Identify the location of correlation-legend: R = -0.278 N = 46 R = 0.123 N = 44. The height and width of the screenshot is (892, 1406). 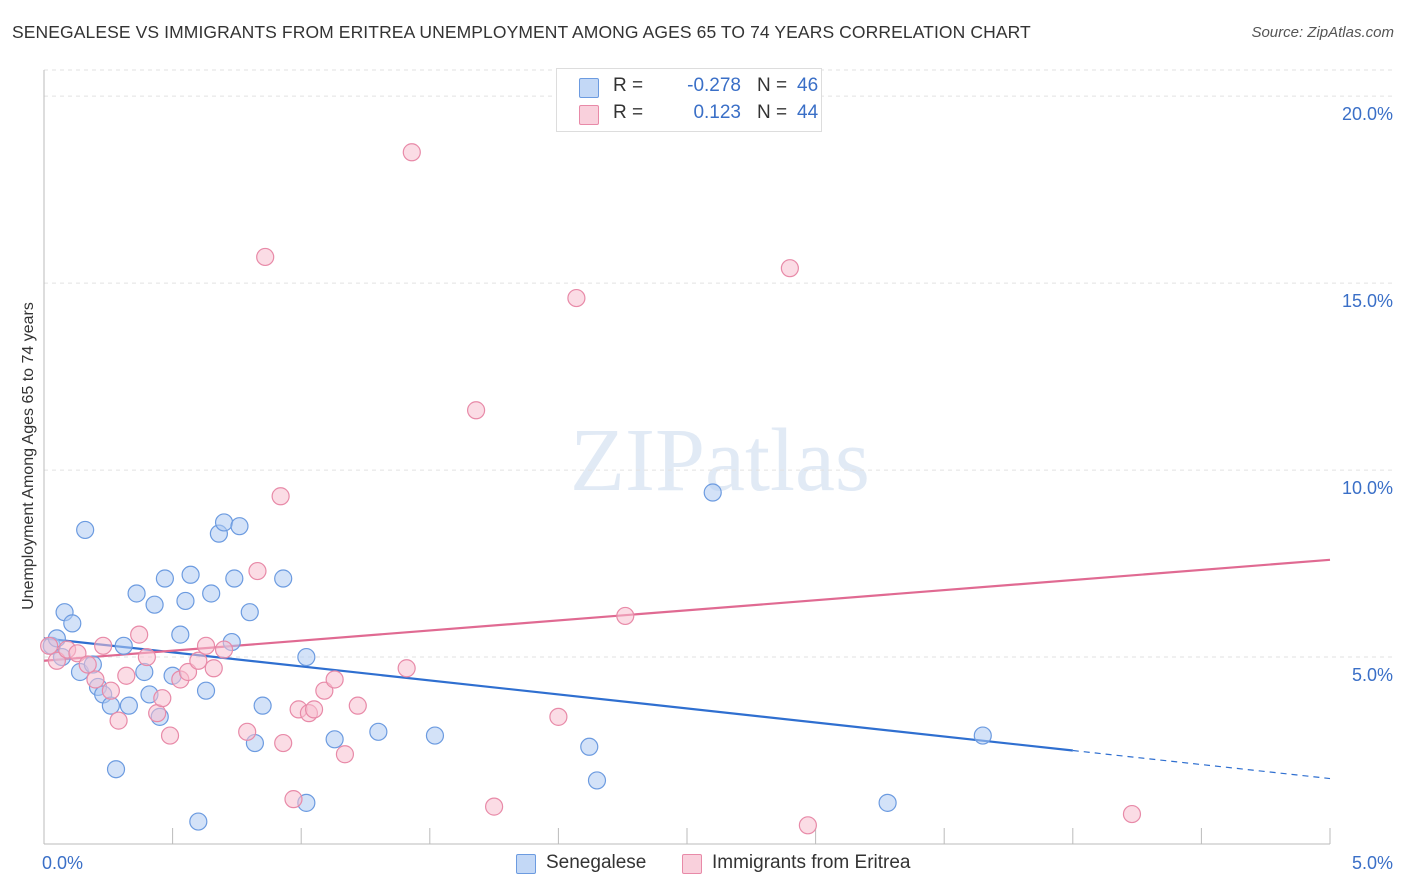
(689, 100).